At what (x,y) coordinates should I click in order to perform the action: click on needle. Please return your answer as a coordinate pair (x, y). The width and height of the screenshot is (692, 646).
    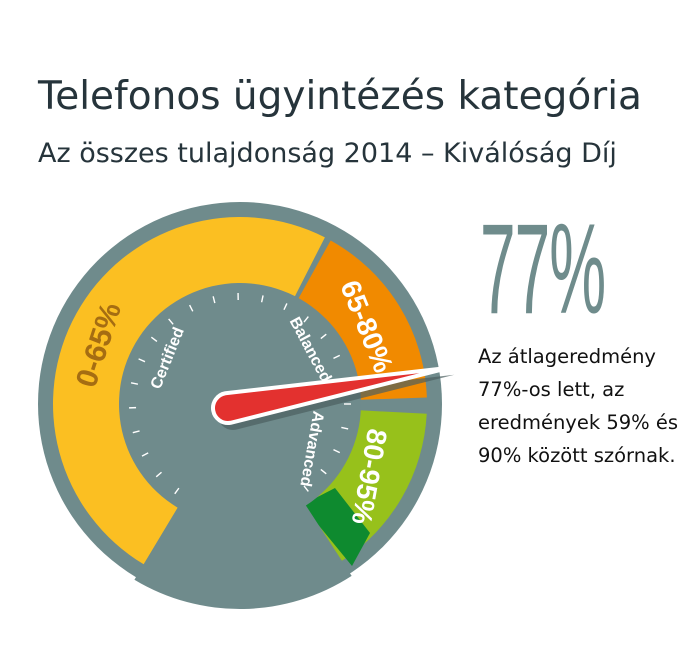
    Looking at the image, I should click on (333, 398).